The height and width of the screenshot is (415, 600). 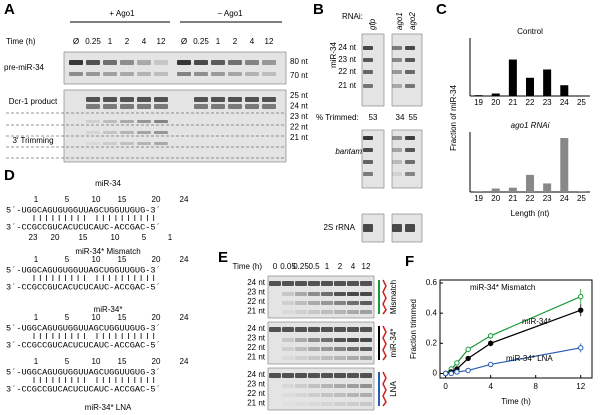 I want to click on strand, so click(x=384, y=297).